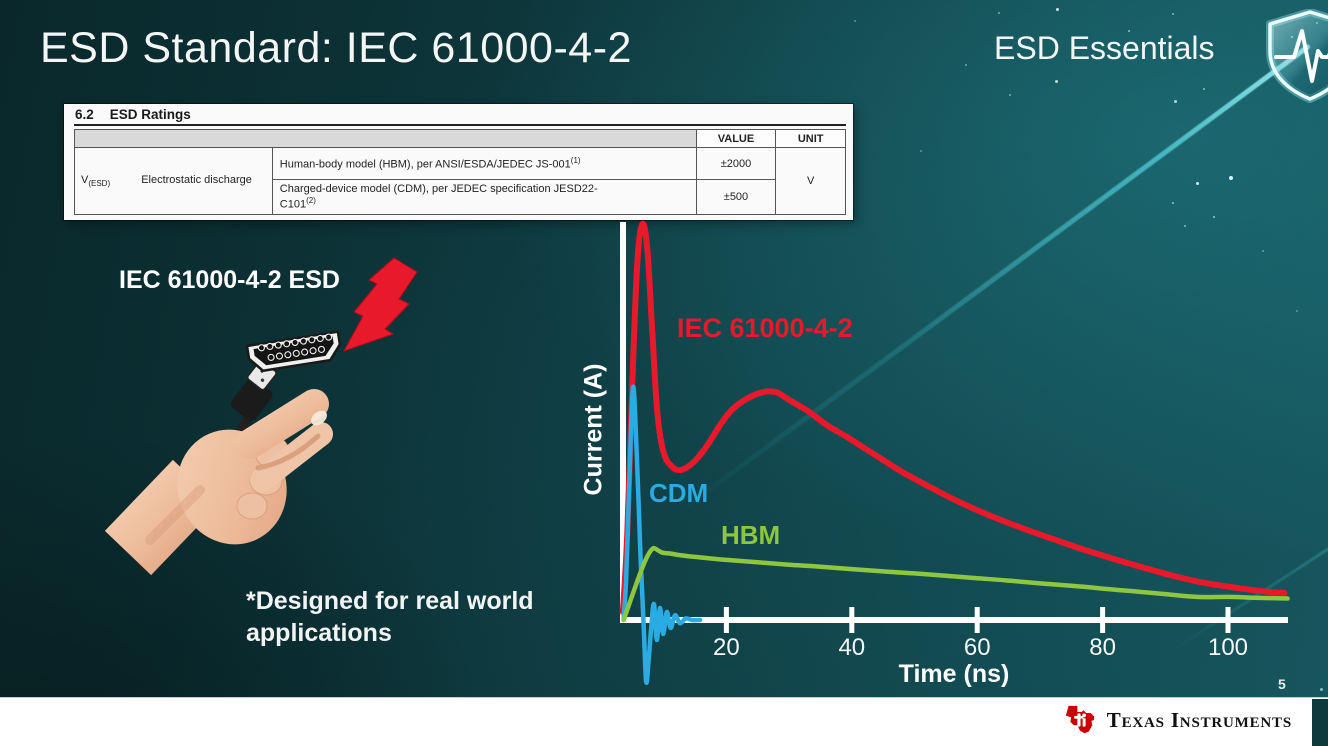  I want to click on x-tick-label: 40, so click(851, 647).